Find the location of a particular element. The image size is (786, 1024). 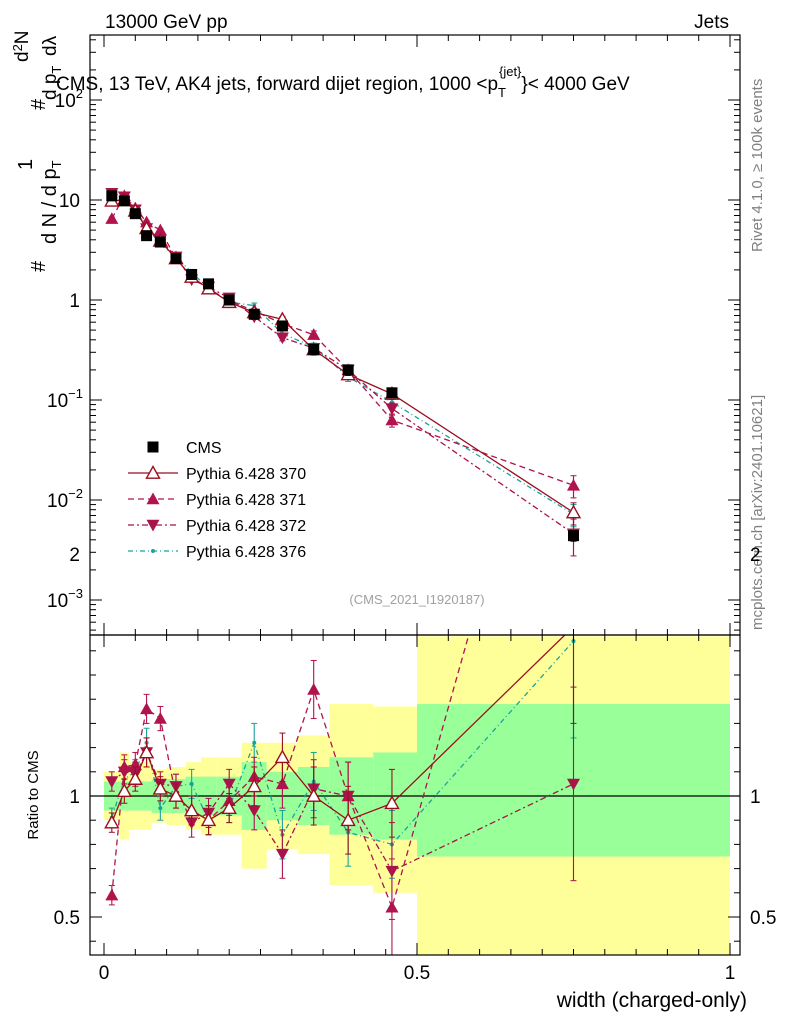

title-sub: T is located at coordinates (502, 92).